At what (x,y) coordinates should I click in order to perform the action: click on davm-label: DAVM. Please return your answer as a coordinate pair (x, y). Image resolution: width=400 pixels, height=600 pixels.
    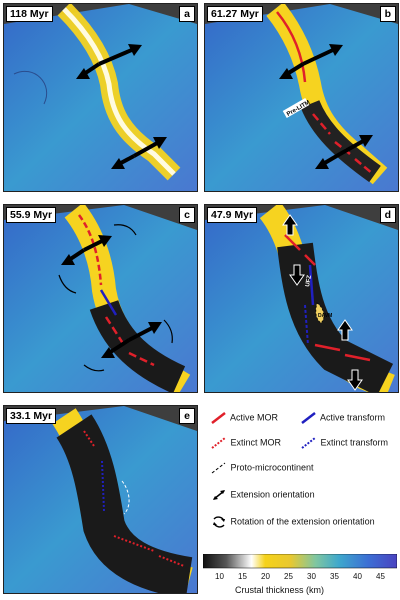
    Looking at the image, I should click on (325, 316).